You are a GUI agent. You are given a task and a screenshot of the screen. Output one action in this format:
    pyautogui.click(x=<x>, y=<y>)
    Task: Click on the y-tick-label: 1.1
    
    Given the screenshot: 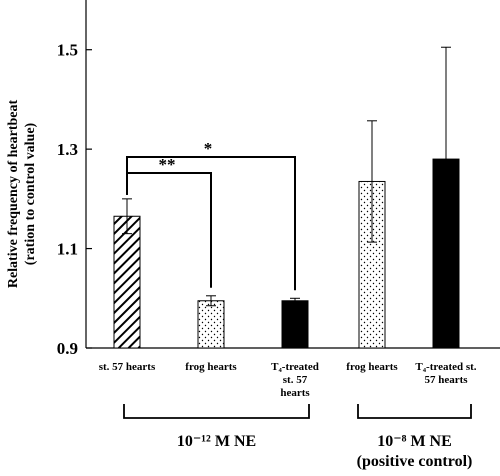 What is the action you would take?
    pyautogui.click(x=67, y=249)
    